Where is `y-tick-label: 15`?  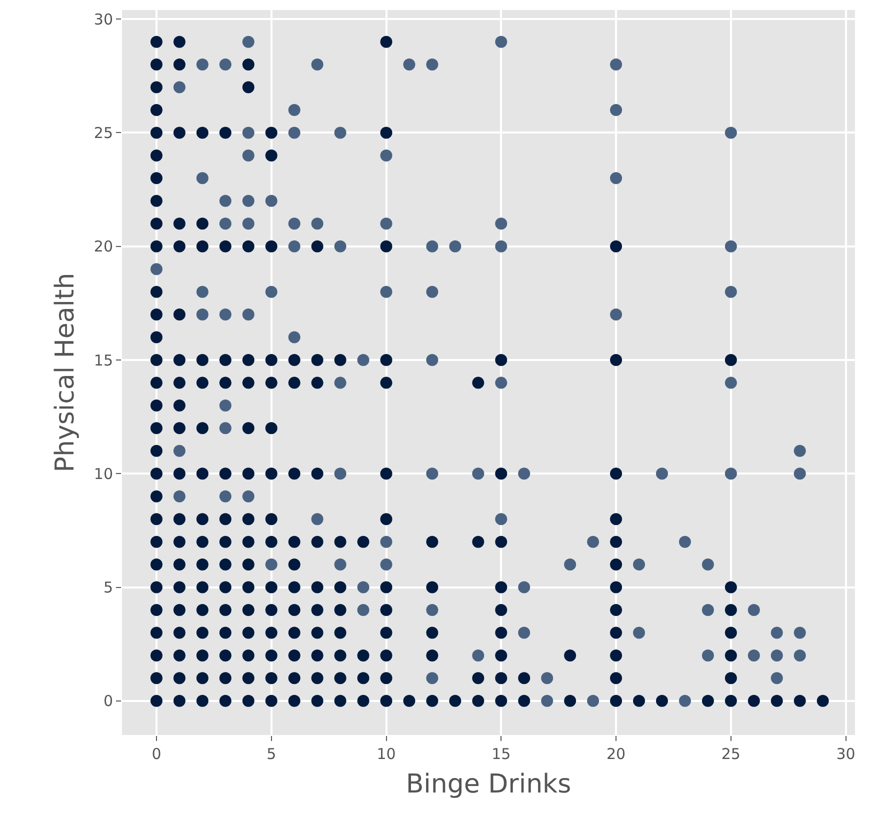 y-tick-label: 15 is located at coordinates (103, 360).